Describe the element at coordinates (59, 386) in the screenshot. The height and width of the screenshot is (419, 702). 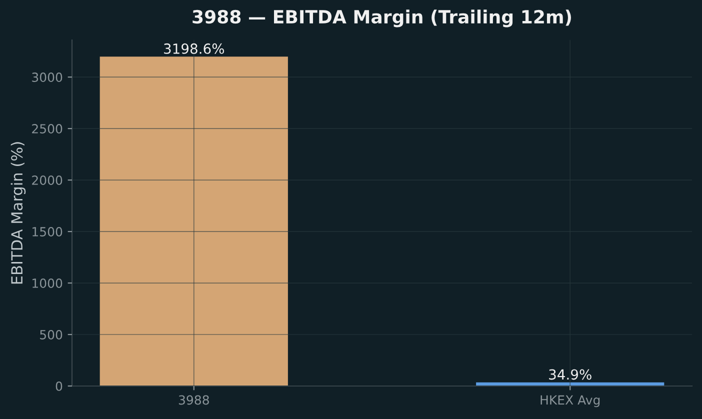
I see `y-tick-label: 0` at that location.